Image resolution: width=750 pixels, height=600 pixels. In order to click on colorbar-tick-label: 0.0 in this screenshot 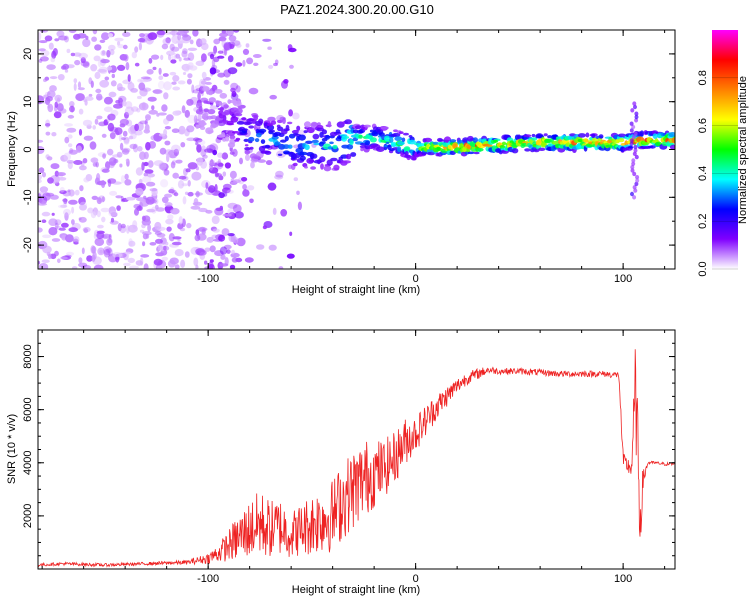, I will do `click(703, 268)`.